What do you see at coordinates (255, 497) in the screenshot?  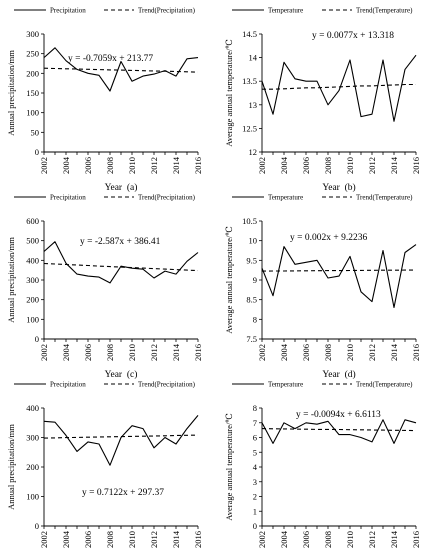 I see `y-tick-label: 2` at bounding box center [255, 497].